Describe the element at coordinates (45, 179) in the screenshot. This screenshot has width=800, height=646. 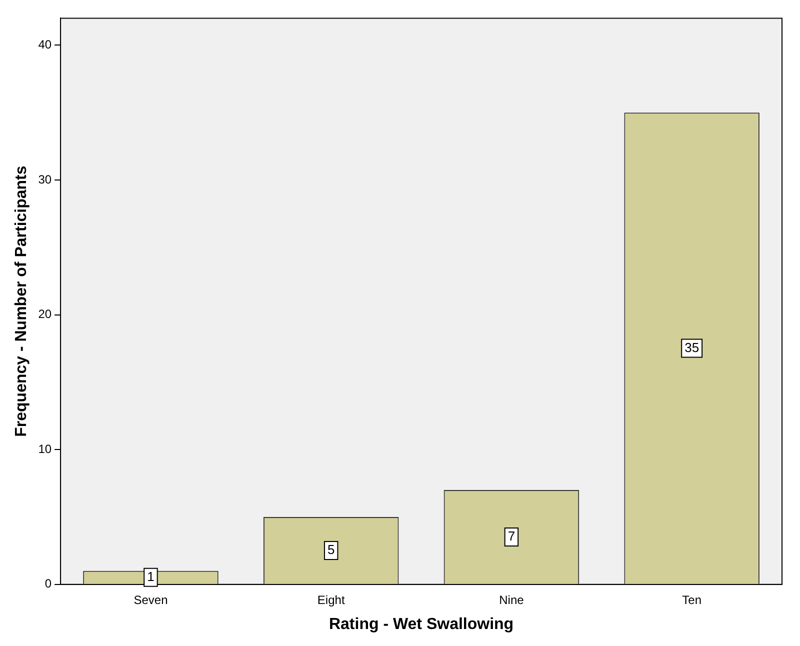
I see `y-tick-label: 30` at that location.